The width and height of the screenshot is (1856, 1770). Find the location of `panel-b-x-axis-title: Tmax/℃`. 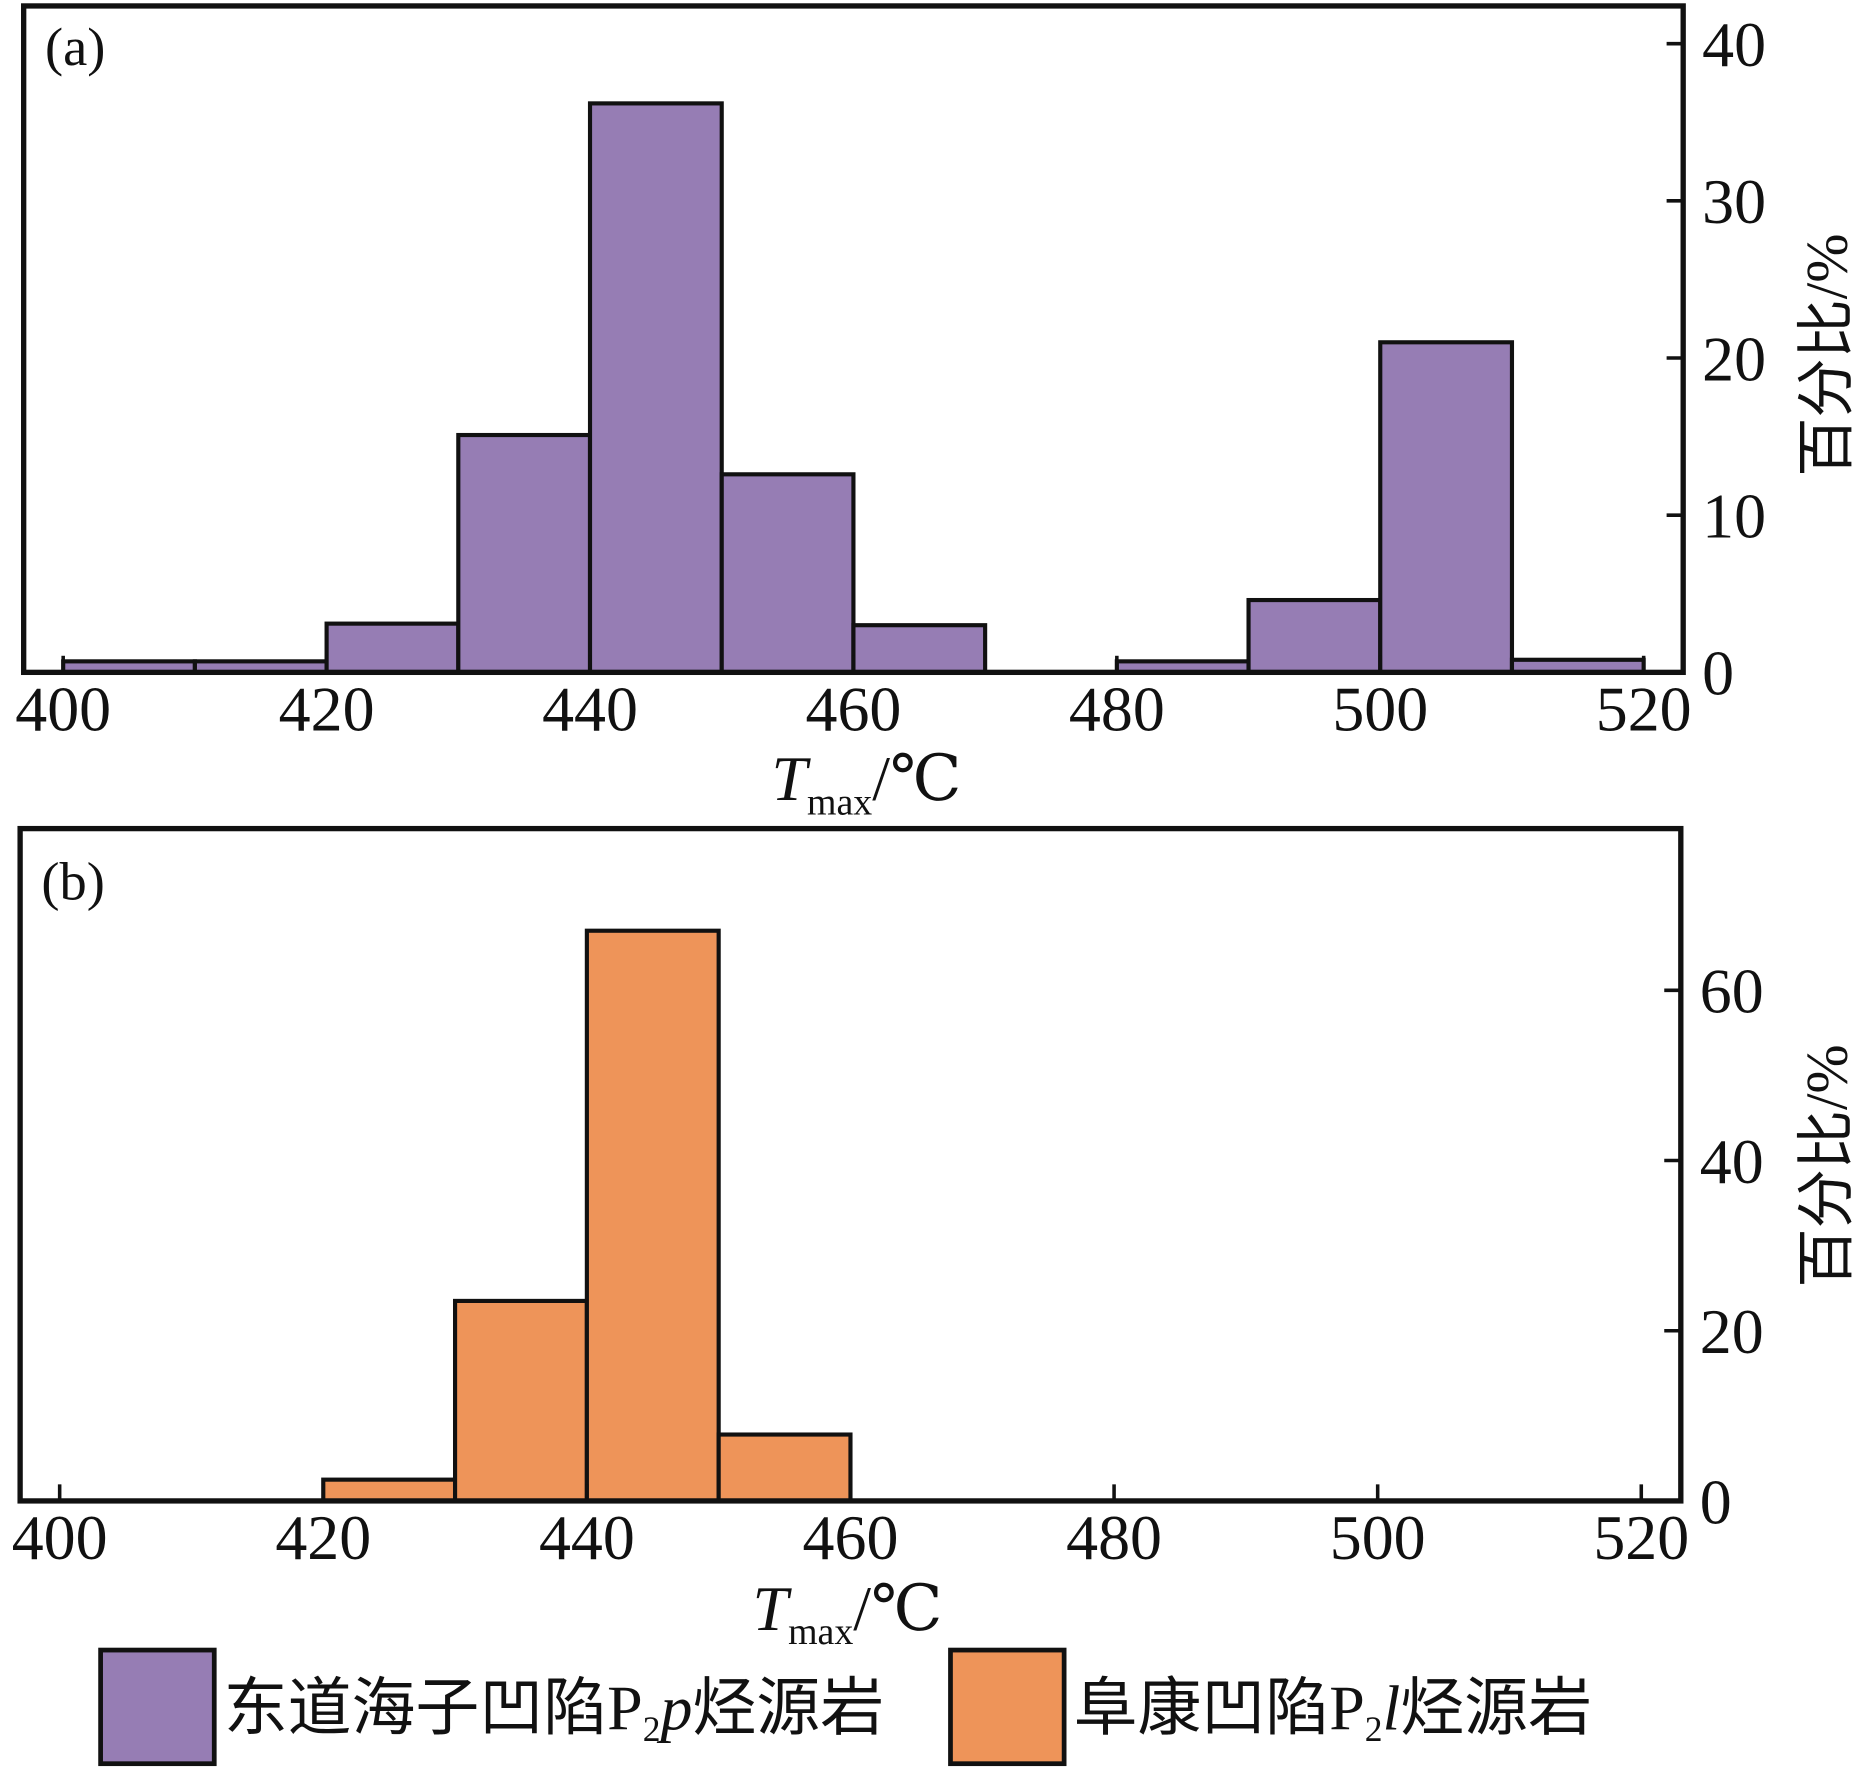

panel-b-x-axis-title: Tmax/℃ is located at coordinates (848, 1613).